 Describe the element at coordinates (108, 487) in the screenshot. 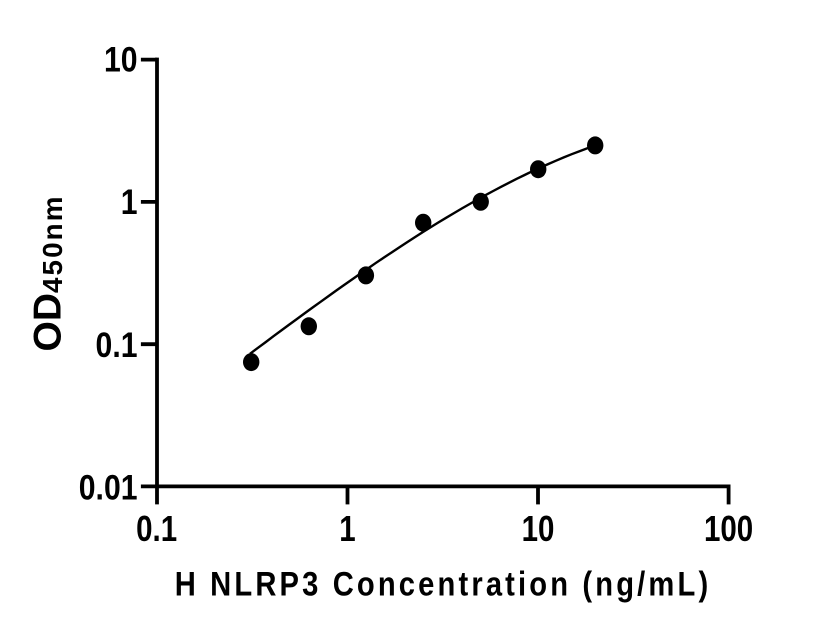

I see `svg-text: 0.01` at that location.